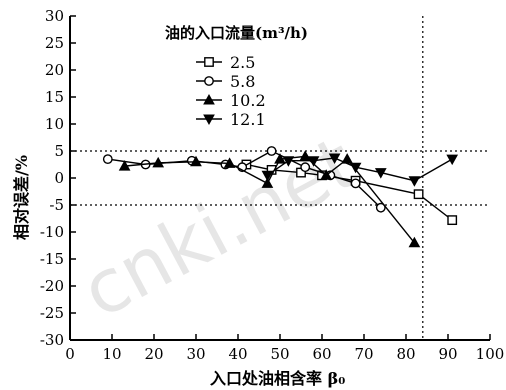 The height and width of the screenshot is (390, 506). What do you see at coordinates (405, 354) in the screenshot?
I see `x-tick-label: 80` at bounding box center [405, 354].